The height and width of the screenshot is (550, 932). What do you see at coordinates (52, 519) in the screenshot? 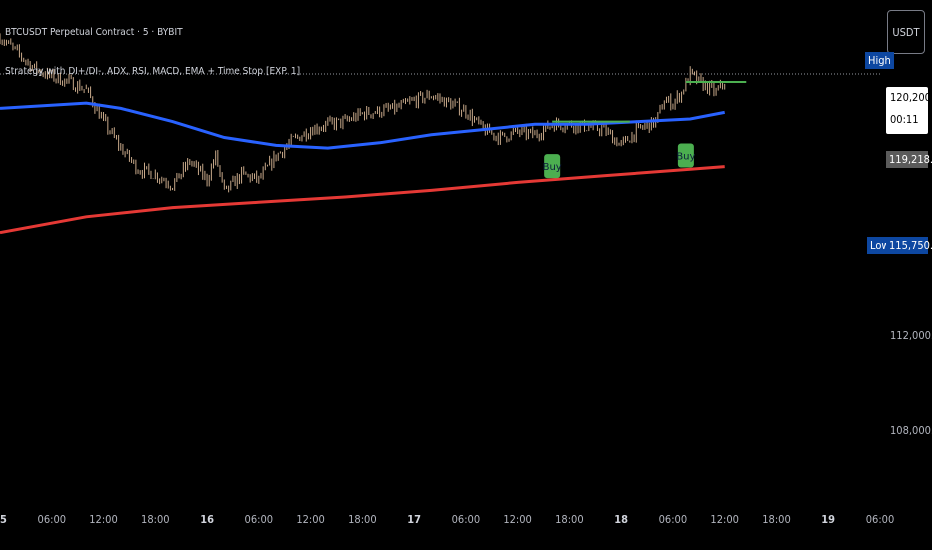
I see `x-tick-1: 06:00` at bounding box center [52, 519].